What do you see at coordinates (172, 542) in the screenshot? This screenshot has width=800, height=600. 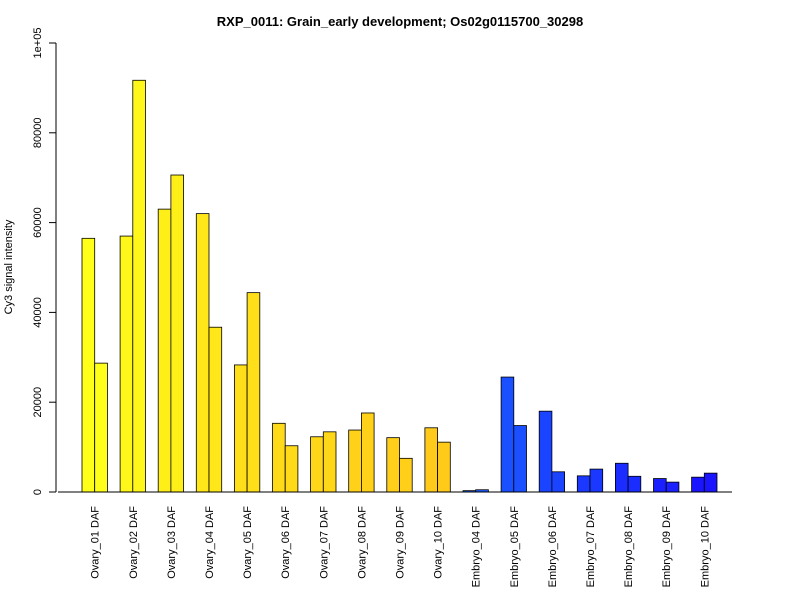 I see `category-label: Ovary_03 DAF` at bounding box center [172, 542].